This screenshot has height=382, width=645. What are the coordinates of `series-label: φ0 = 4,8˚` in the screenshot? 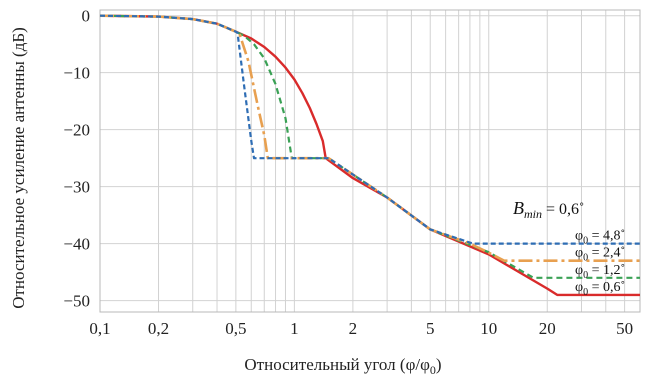 It's located at (600, 238).